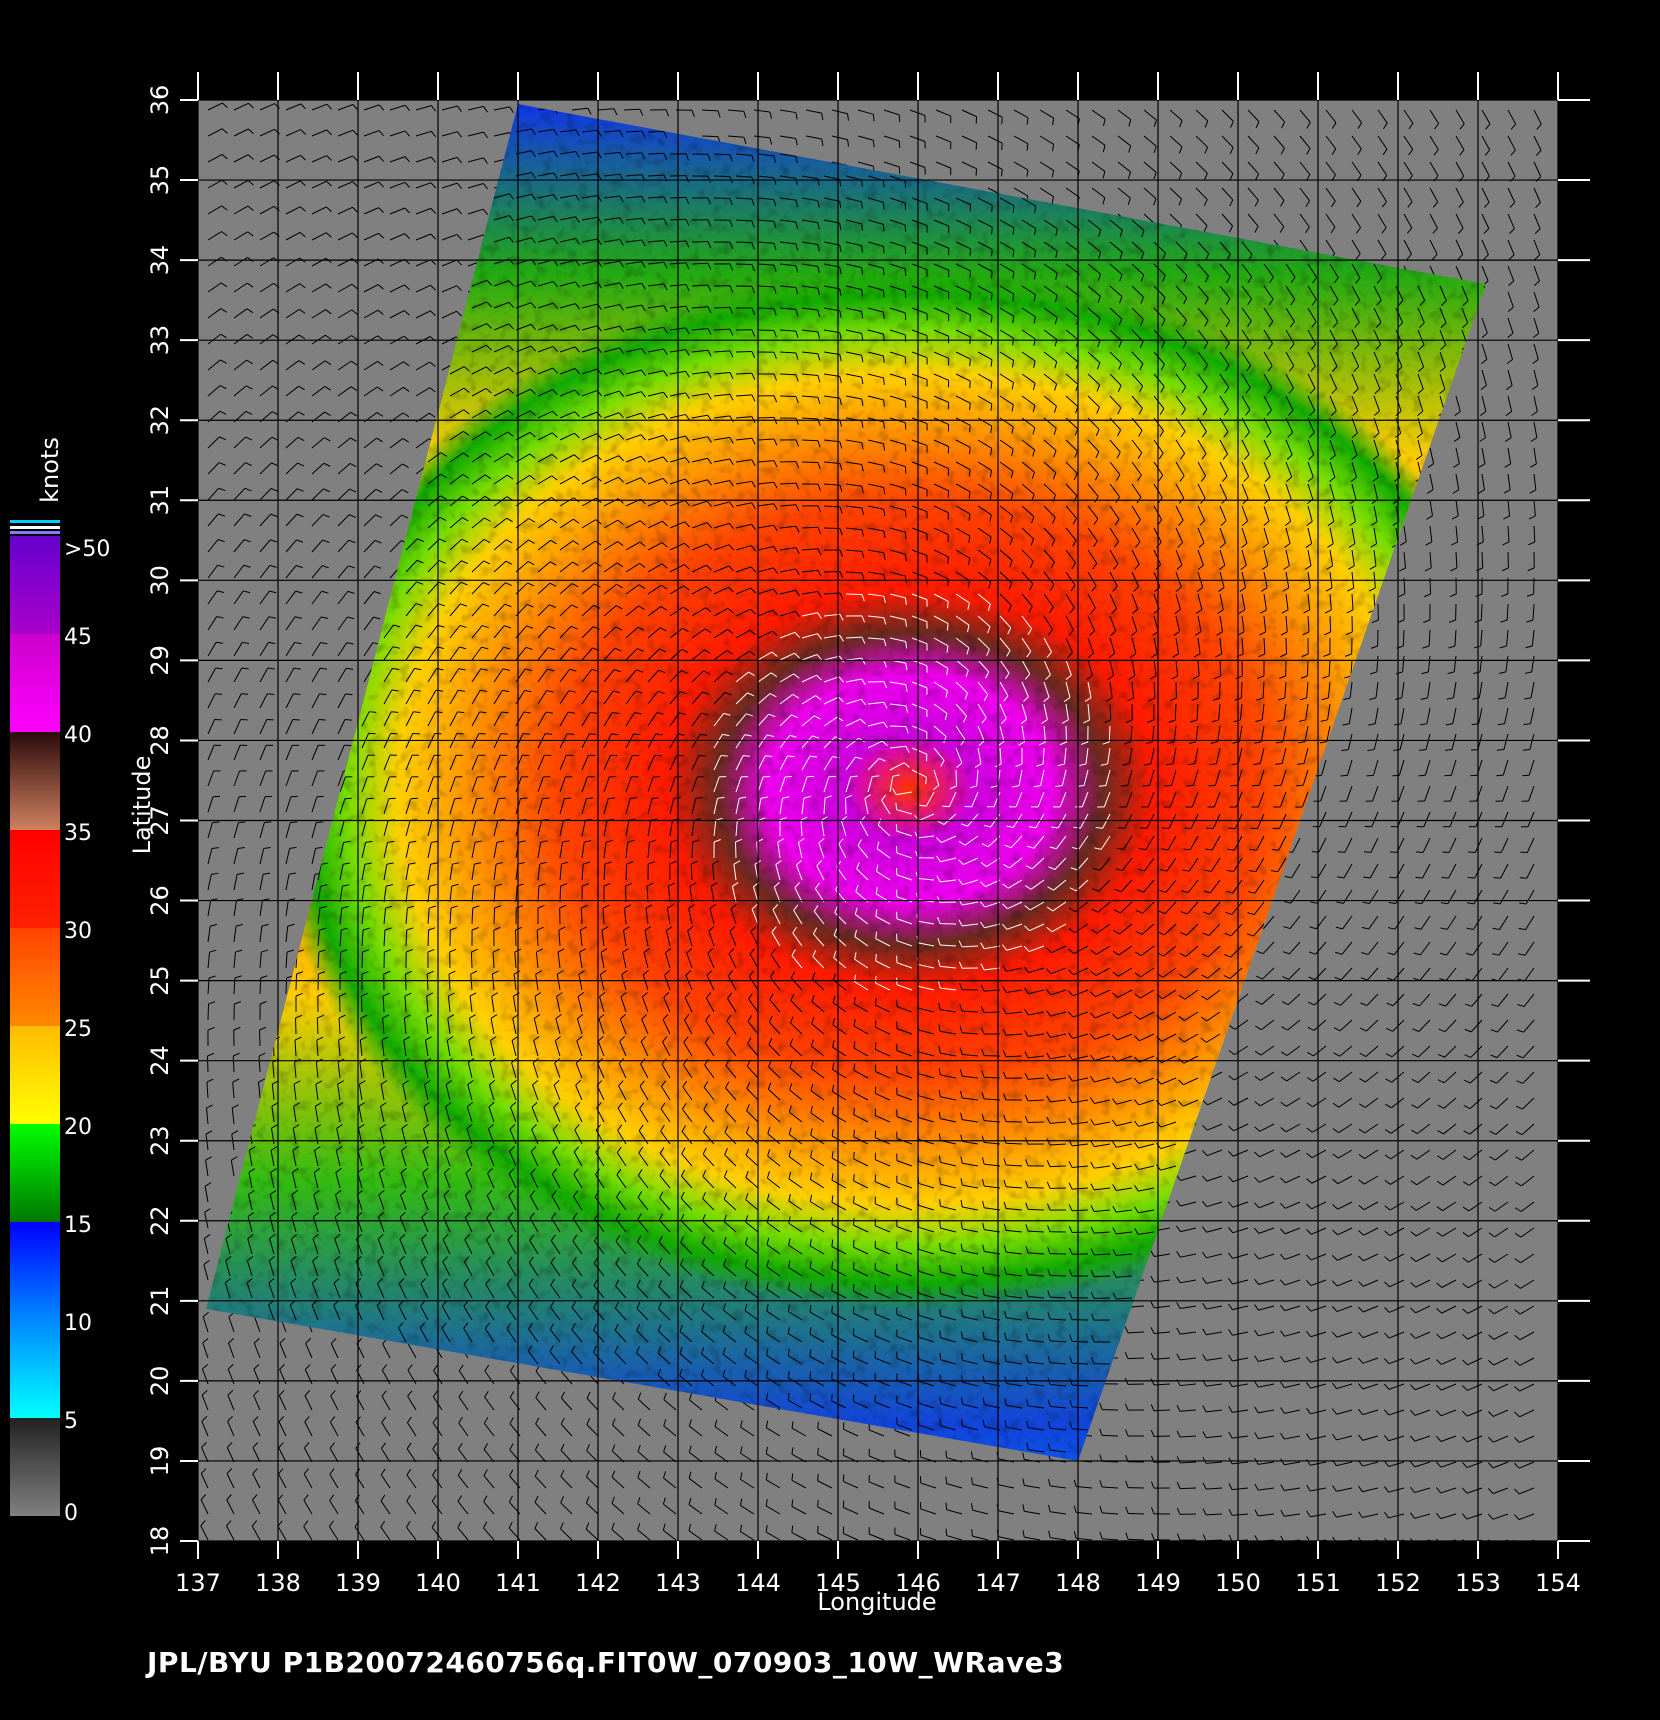 Image resolution: width=1660 pixels, height=1720 pixels. Describe the element at coordinates (35, 585) in the screenshot. I see `colorbar-segment` at that location.